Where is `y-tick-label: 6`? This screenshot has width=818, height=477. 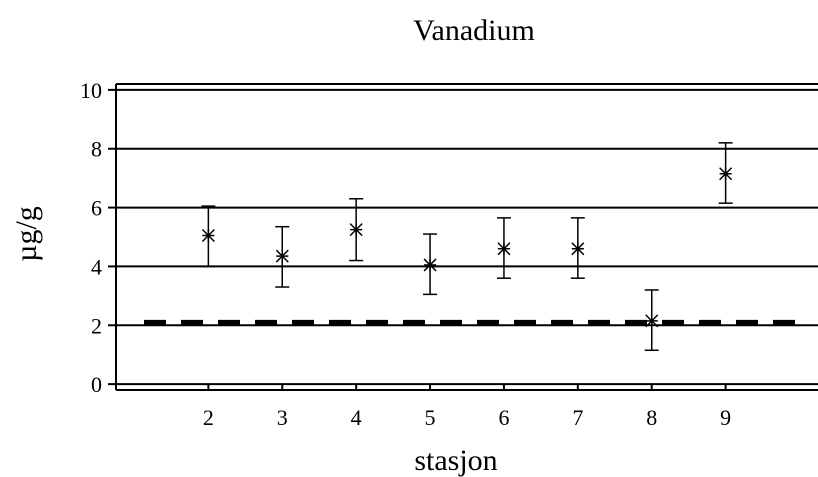
y-tick-label: 6 is located at coordinates (96, 208).